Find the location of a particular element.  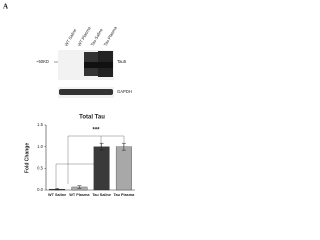

band-label: Tau5 is located at coordinates (122, 61).